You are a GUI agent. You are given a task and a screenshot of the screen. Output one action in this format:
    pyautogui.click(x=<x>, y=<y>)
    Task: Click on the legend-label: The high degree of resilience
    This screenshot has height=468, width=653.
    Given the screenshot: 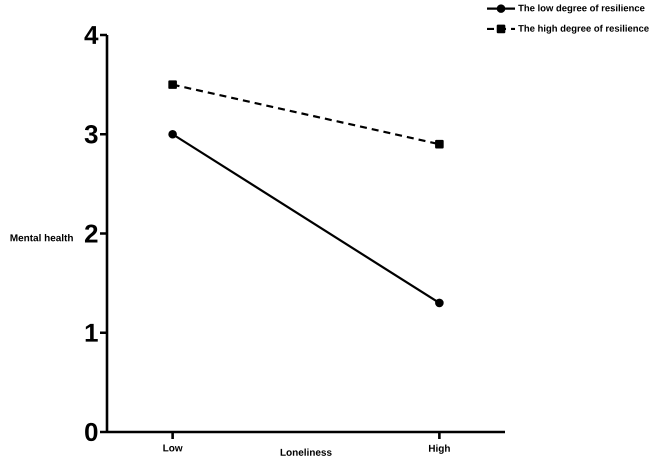 What is the action you would take?
    pyautogui.click(x=583, y=29)
    